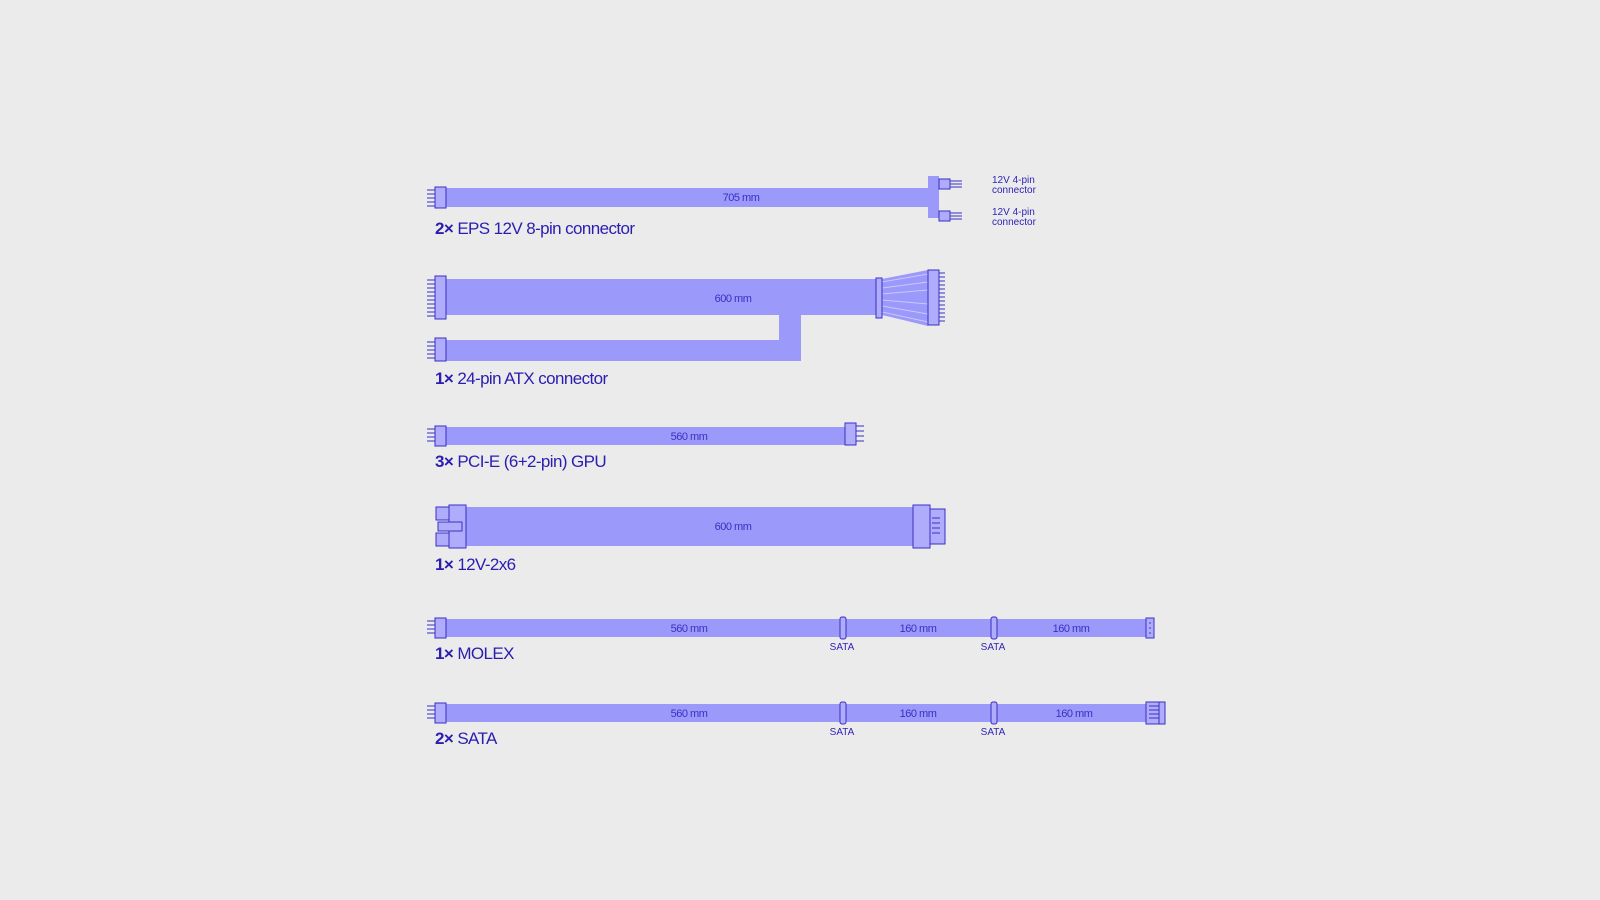  I want to click on eps-4pin-connector-top, so click(944, 184).